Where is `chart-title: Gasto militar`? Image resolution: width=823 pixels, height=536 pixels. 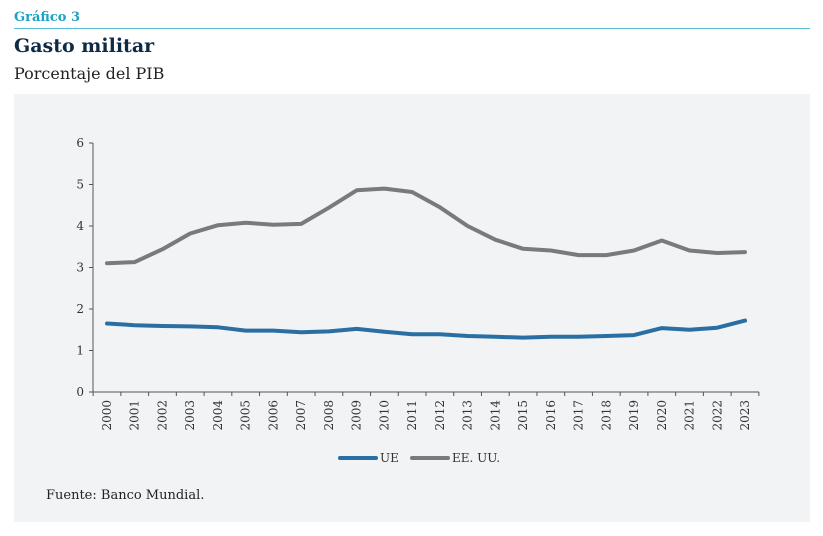
chart-title: Gasto militar is located at coordinates (84, 46).